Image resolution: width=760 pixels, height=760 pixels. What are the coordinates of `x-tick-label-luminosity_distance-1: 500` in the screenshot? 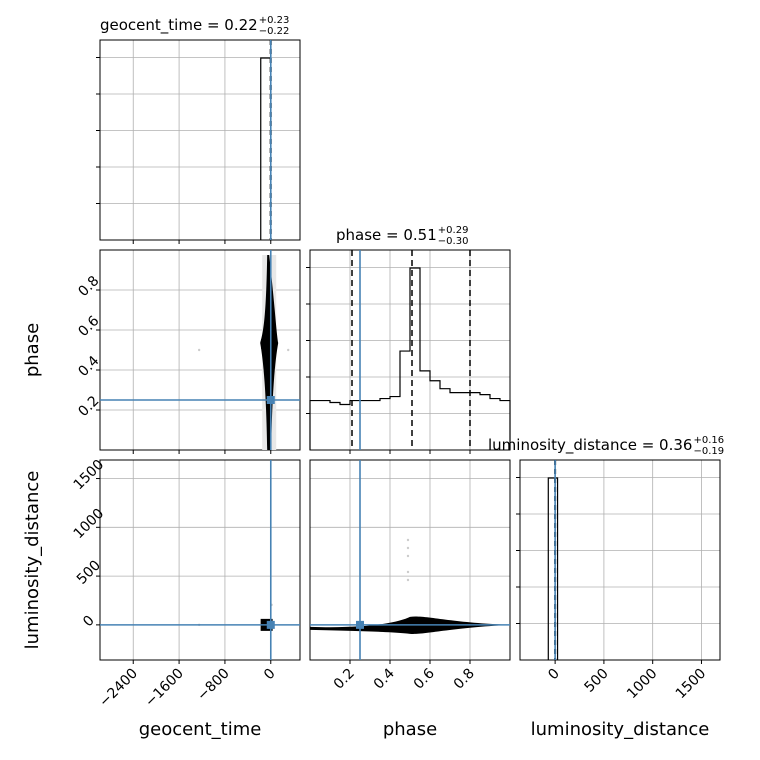 It's located at (597, 681).